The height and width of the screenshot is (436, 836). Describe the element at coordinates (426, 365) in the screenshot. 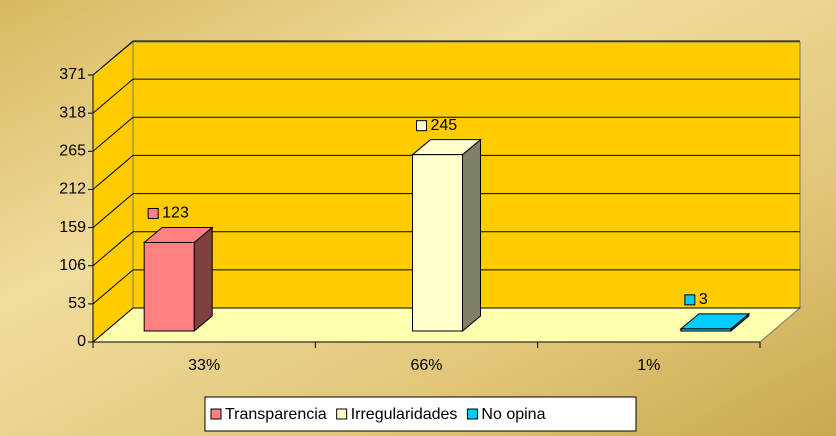

I see `x-tick-label: 66%` at that location.